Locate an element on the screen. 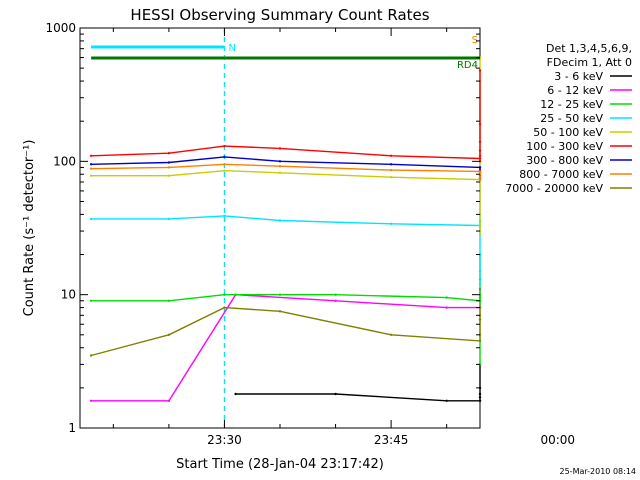 This screenshot has height=480, width=640. y-tick-label: 1 is located at coordinates (72, 428).